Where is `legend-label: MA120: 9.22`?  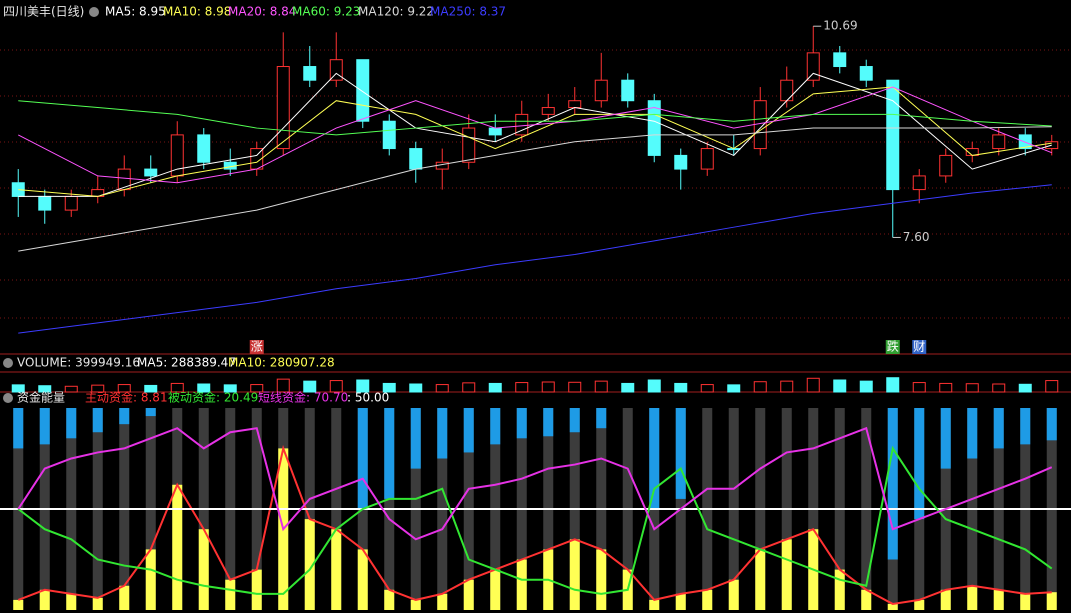
legend-label: MA120: 9.22 is located at coordinates (396, 12).